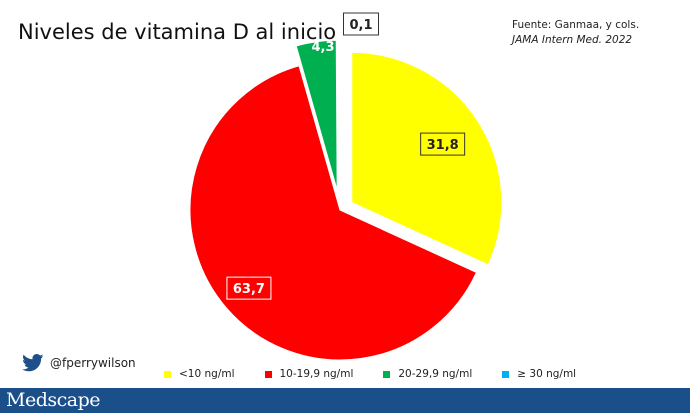 The height and width of the screenshot is (413, 690). What do you see at coordinates (322, 47) in the screenshot?
I see `data-label-20-29: 4,3` at bounding box center [322, 47].